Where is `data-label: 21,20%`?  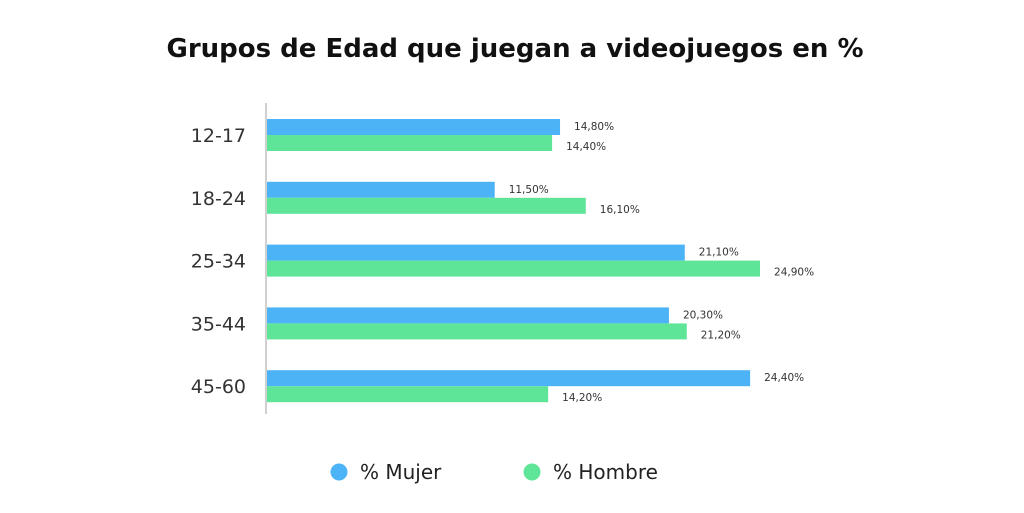
data-label: 21,20% is located at coordinates (721, 335).